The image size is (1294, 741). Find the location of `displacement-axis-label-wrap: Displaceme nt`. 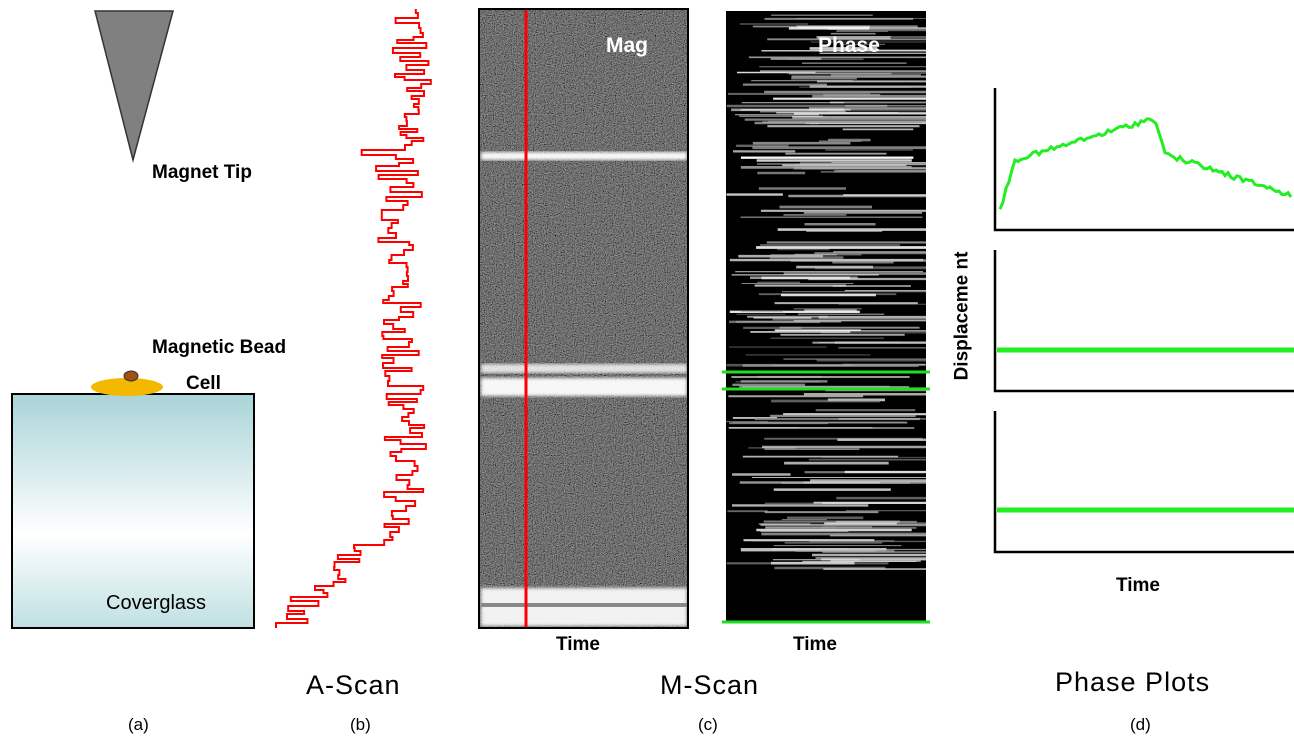

displacement-axis-label-wrap: Displaceme nt is located at coordinates (962, 316).